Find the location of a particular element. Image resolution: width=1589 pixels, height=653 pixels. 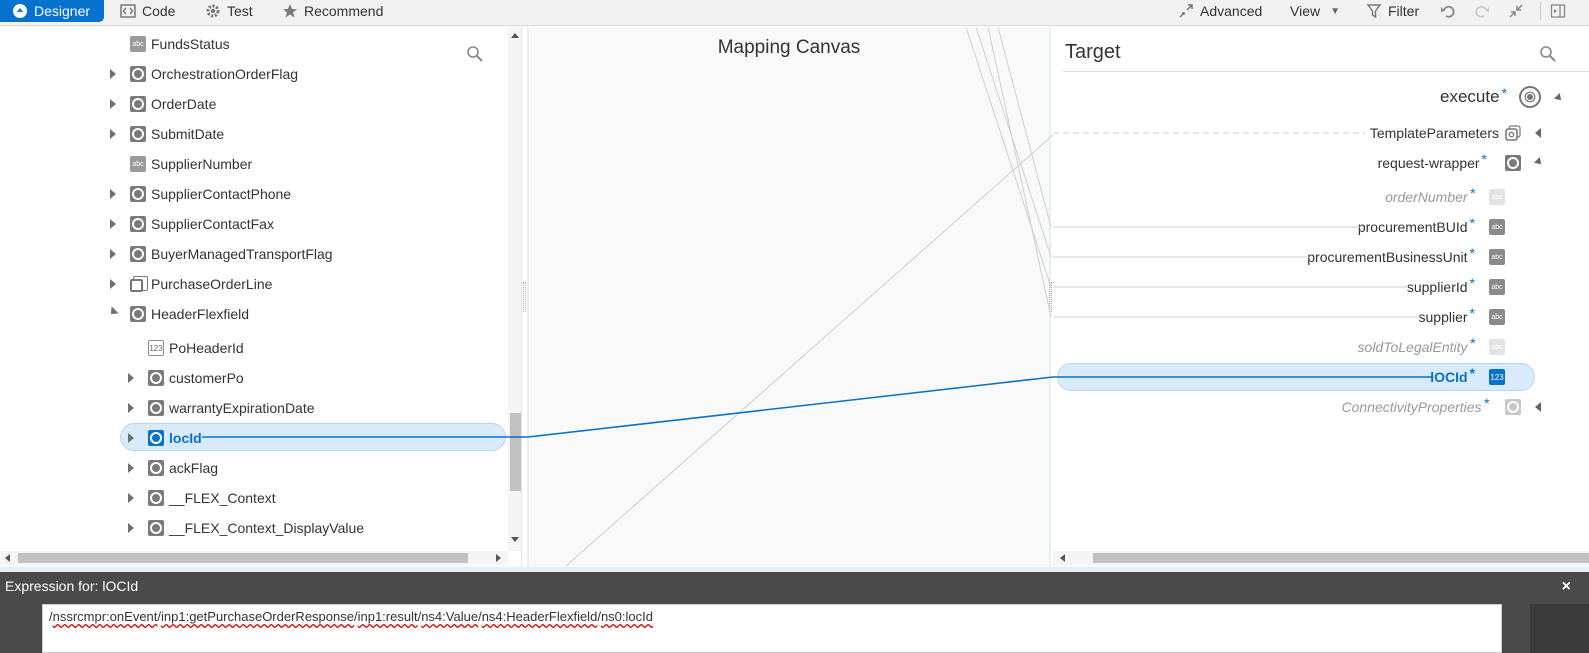

source-tree-row: PurchaseOrderLine is located at coordinates (253, 284).